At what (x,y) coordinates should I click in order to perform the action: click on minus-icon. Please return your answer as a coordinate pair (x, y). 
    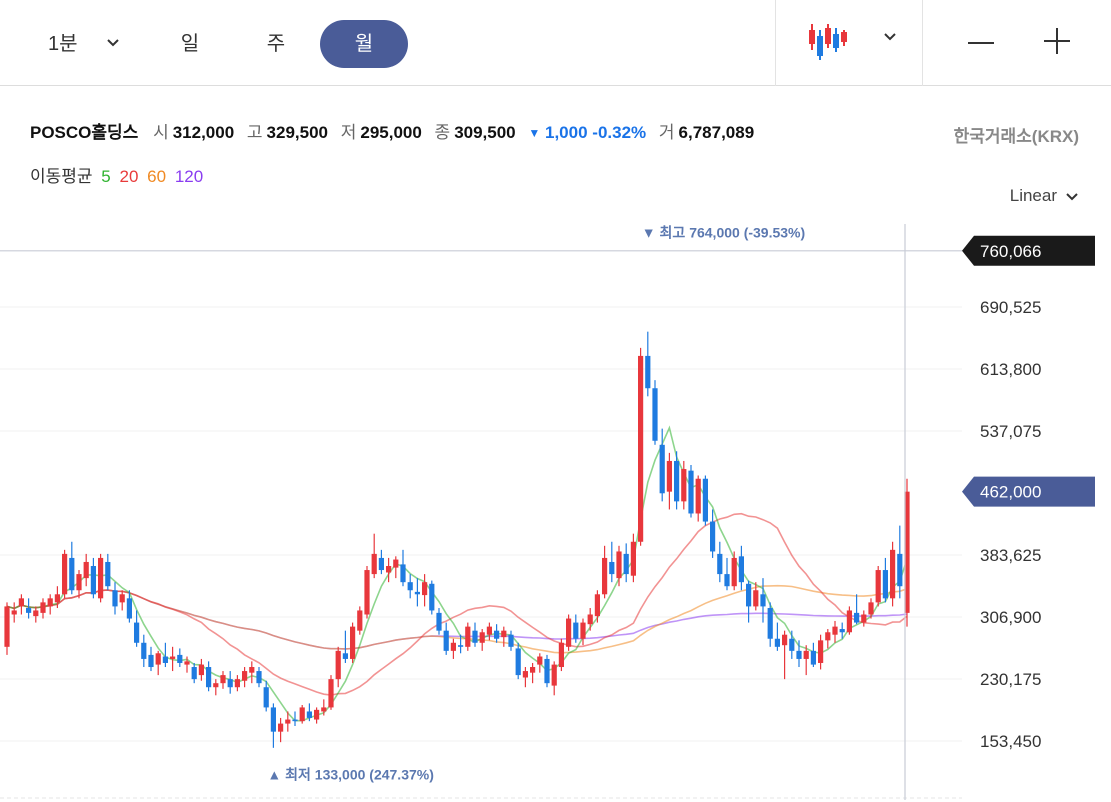
    Looking at the image, I should click on (981, 43).